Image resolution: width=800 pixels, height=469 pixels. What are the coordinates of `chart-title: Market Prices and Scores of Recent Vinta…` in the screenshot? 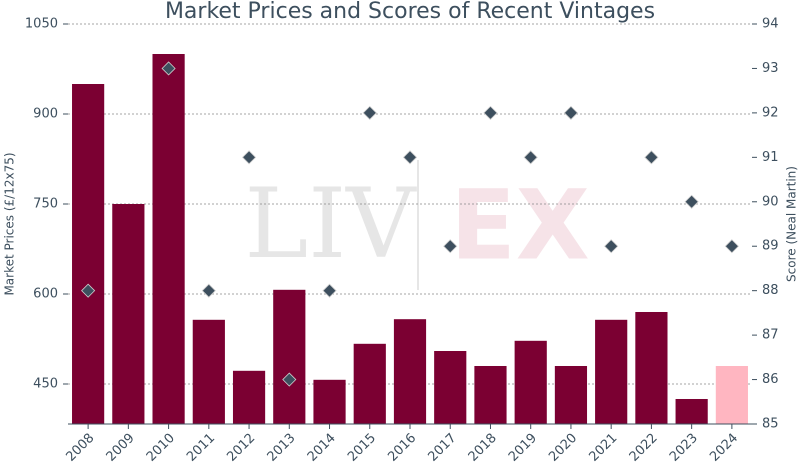 It's located at (410, 12).